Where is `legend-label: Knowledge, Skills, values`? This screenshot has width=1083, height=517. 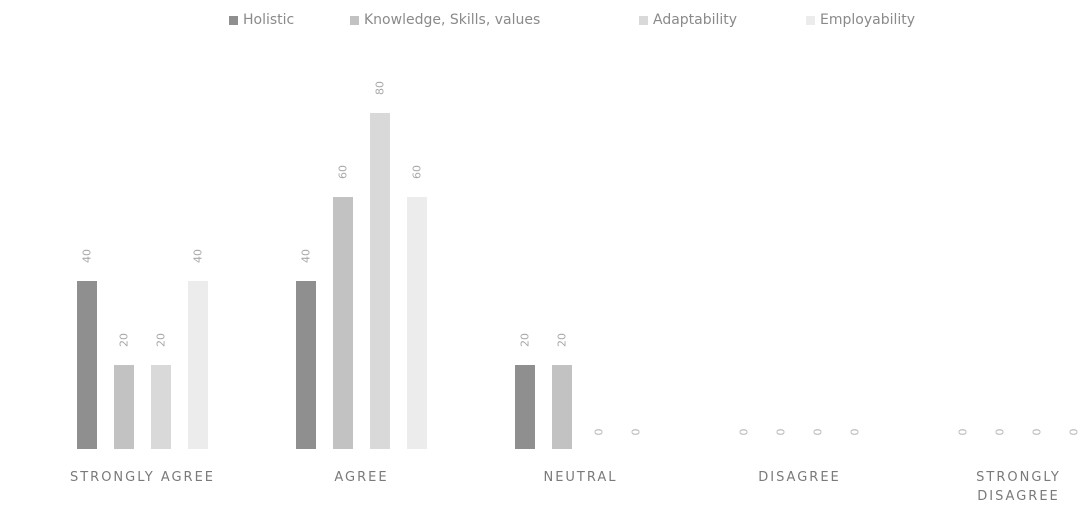 legend-label: Knowledge, Skills, values is located at coordinates (452, 20).